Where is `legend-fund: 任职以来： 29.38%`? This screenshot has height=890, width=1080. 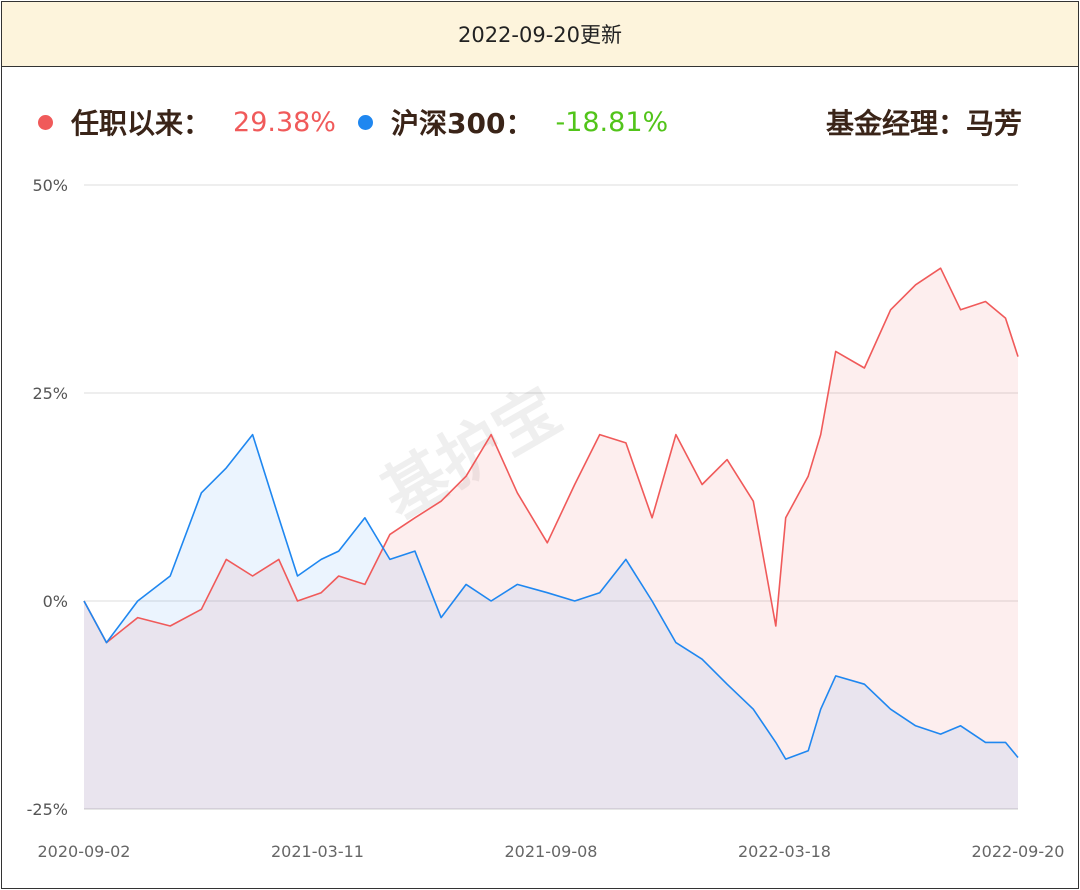
legend-fund: 任职以来： 29.38% is located at coordinates (187, 122).